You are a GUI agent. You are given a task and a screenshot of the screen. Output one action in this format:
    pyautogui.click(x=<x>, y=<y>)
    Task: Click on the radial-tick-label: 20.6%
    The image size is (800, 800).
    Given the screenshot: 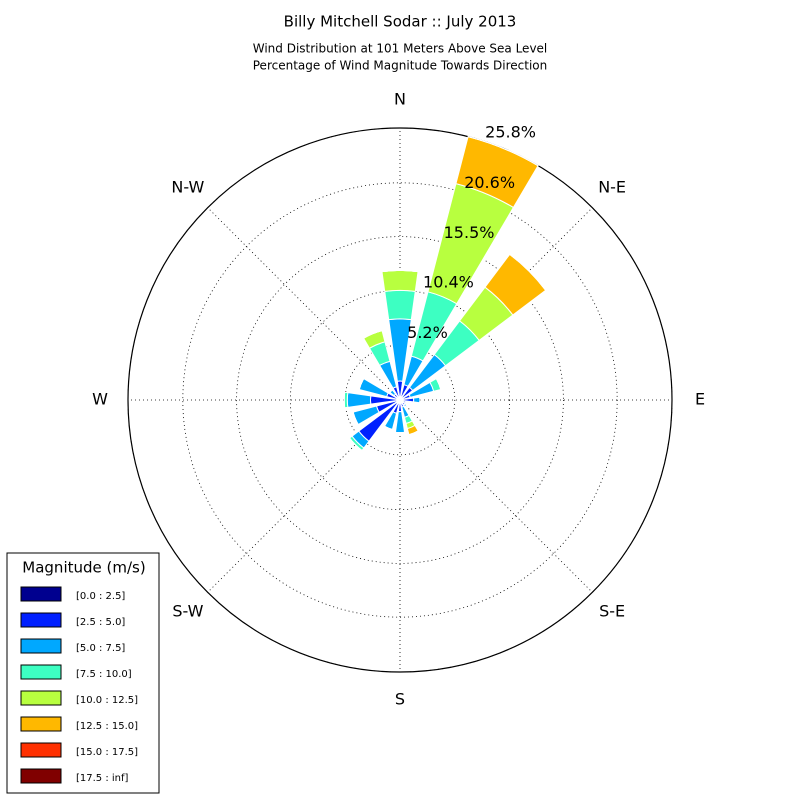 What is the action you would take?
    pyautogui.click(x=489, y=182)
    